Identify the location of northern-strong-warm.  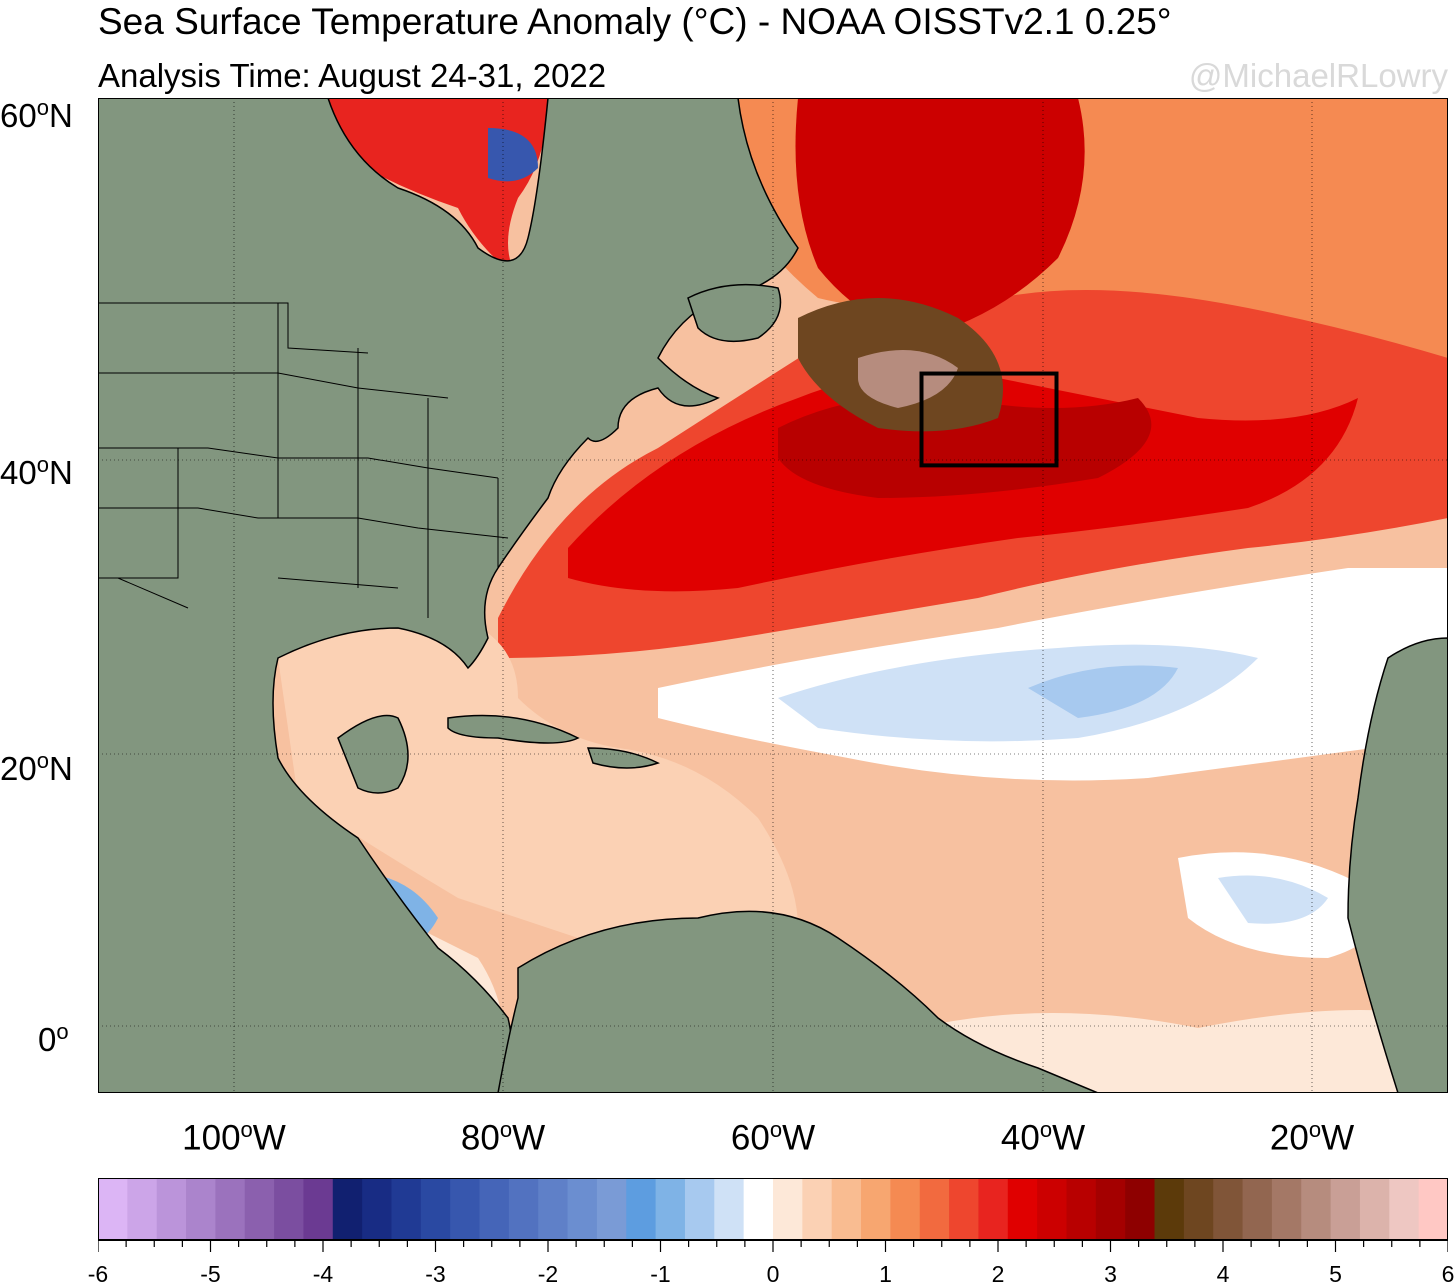
(940, 218).